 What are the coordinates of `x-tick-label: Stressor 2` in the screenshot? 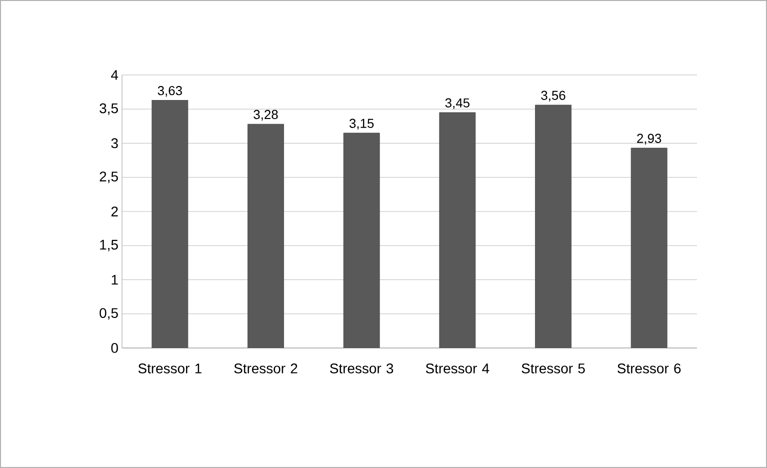 It's located at (266, 368).